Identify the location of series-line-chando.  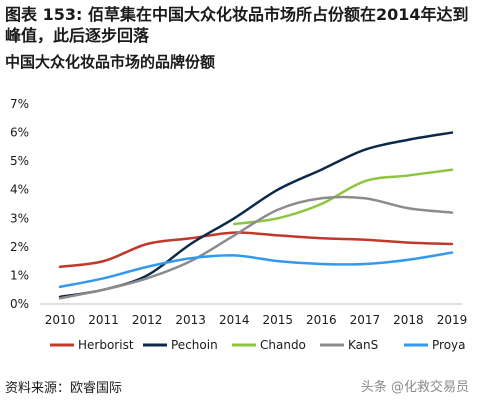
(343, 197).